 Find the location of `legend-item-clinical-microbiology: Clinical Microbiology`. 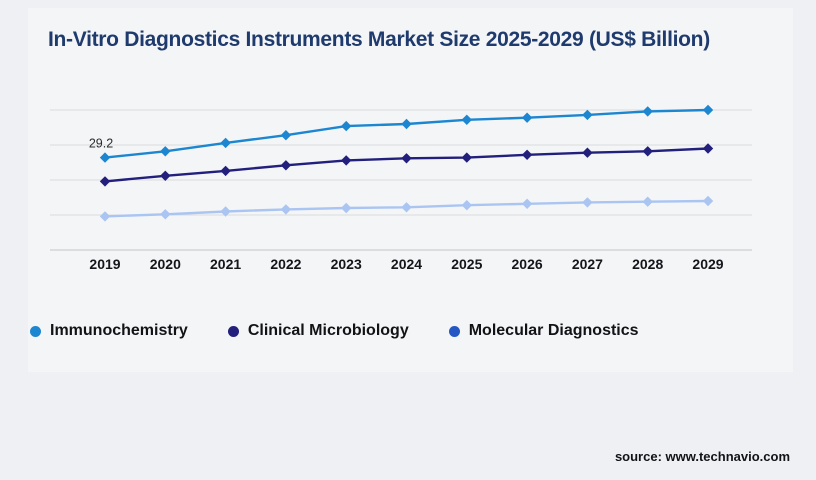

legend-item-clinical-microbiology: Clinical Microbiology is located at coordinates (318, 331).